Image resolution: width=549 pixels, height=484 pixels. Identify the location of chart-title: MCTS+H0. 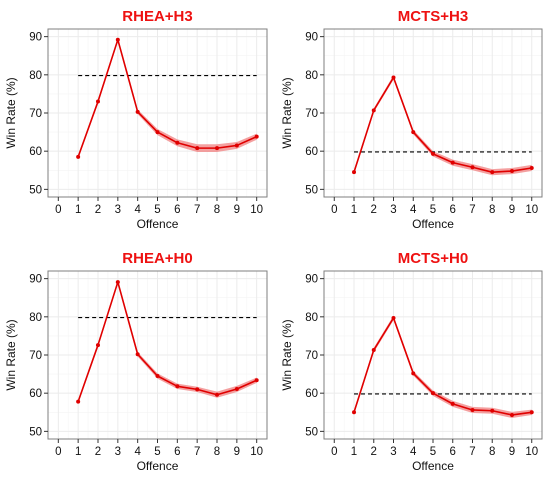
(433, 258).